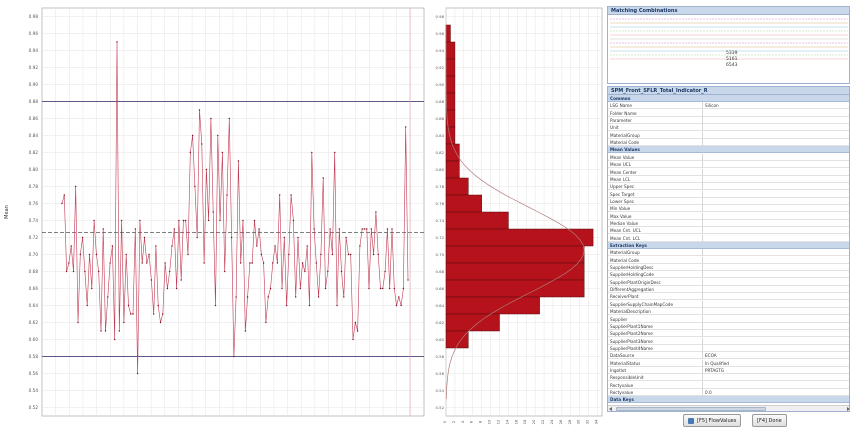 The image size is (852, 432). I want to click on property-row: Mean Value, so click(728, 157).